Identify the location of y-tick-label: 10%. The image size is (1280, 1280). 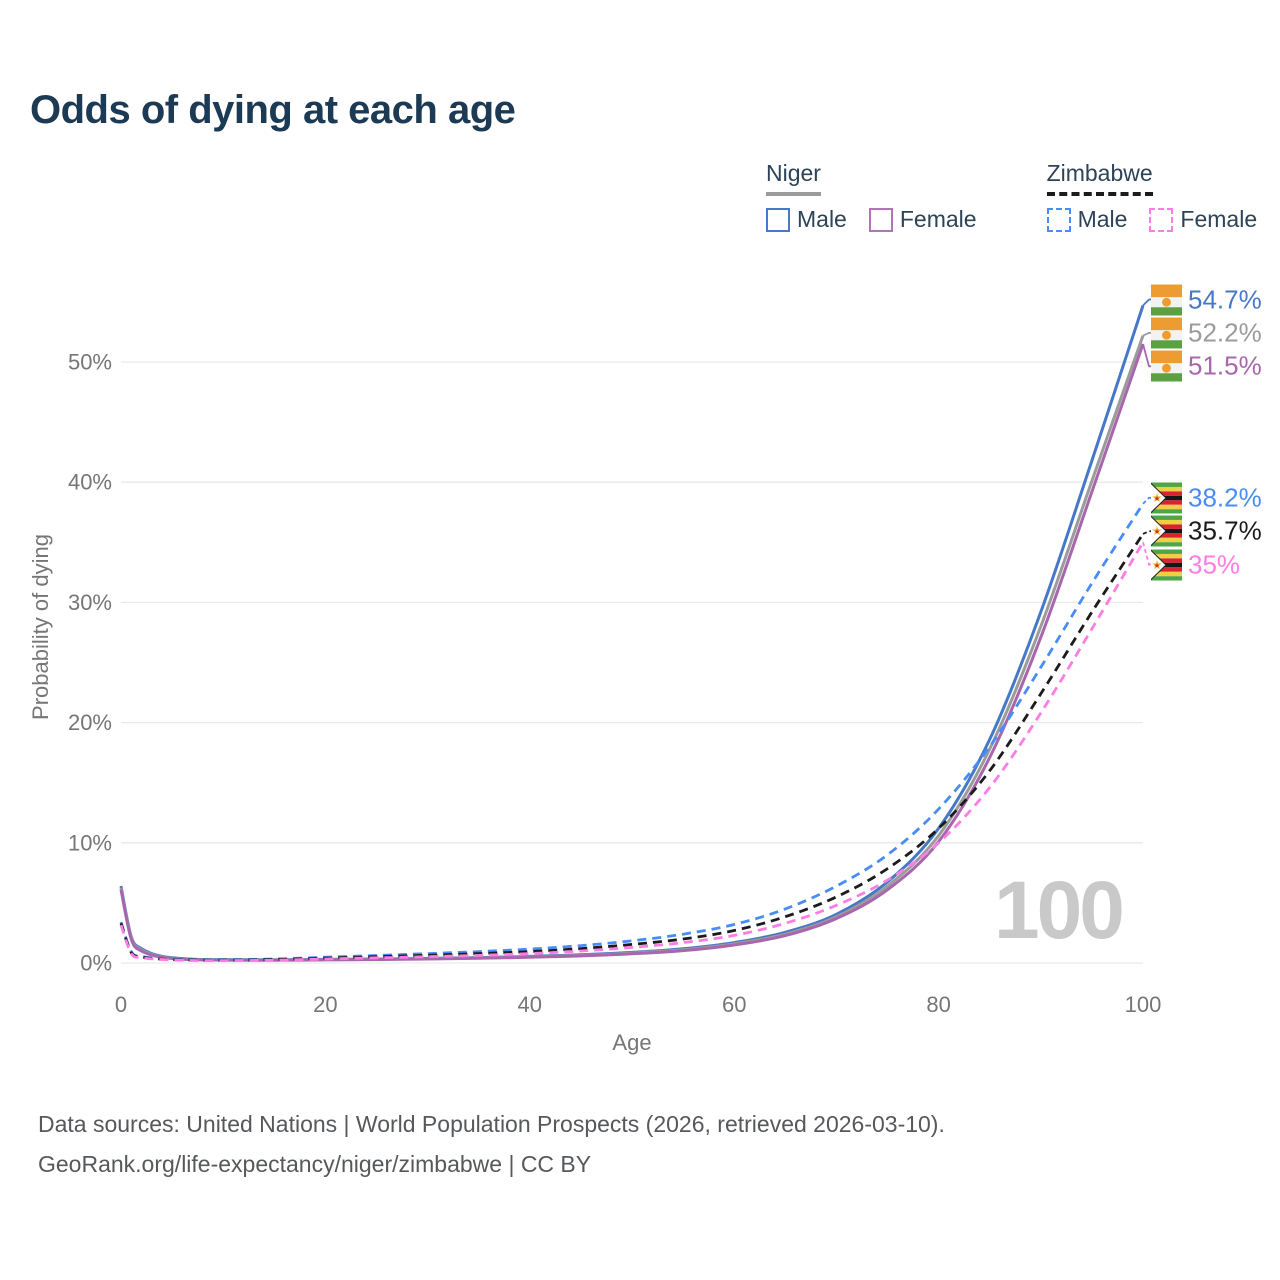
(90, 842).